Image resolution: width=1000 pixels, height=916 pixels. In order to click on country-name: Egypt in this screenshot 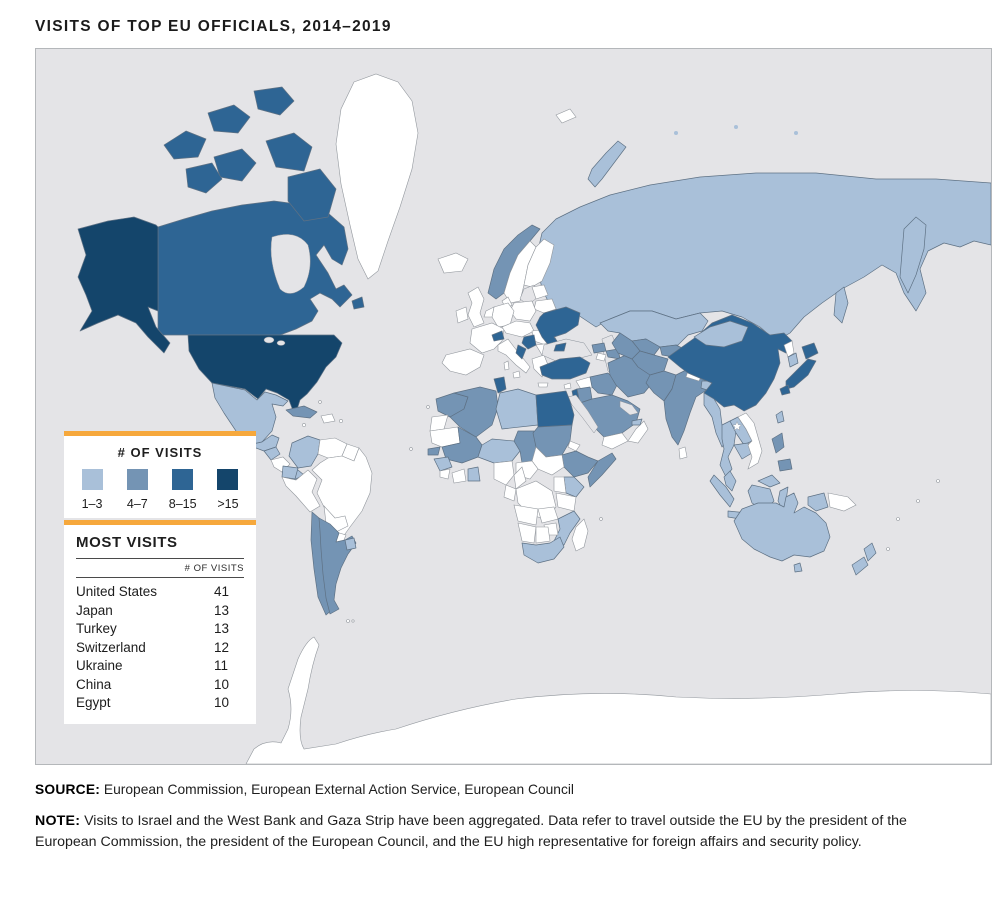, I will do `click(93, 702)`.